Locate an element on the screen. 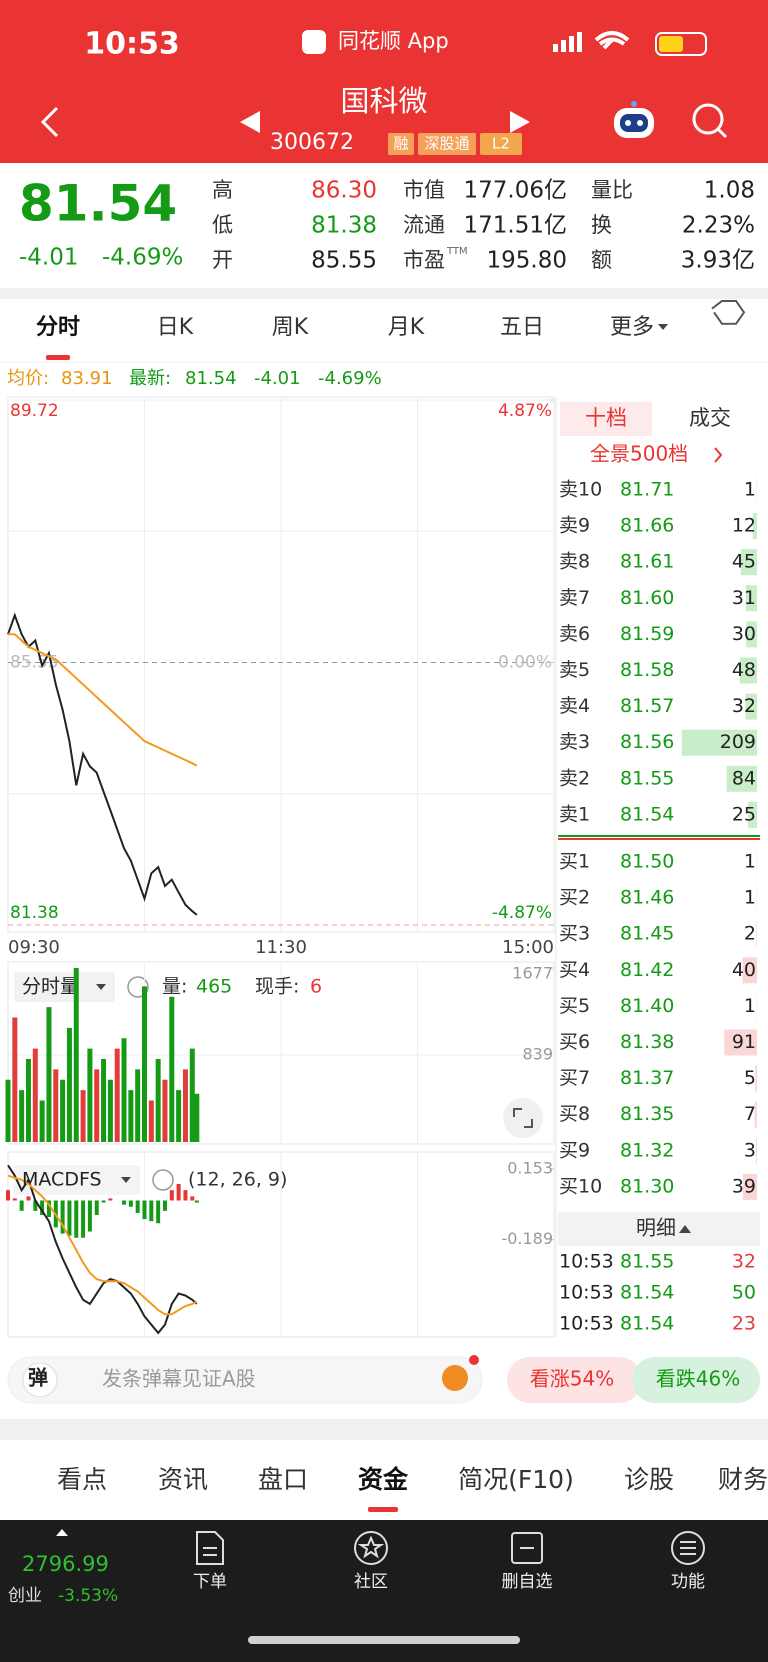  separator is located at coordinates (384, 293).